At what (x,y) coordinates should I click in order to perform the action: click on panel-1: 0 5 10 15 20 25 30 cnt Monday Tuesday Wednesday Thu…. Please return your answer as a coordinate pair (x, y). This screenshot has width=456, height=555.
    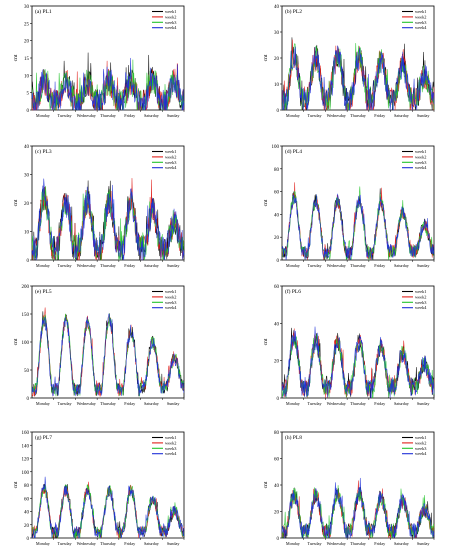
    Looking at the image, I should click on (99, 61).